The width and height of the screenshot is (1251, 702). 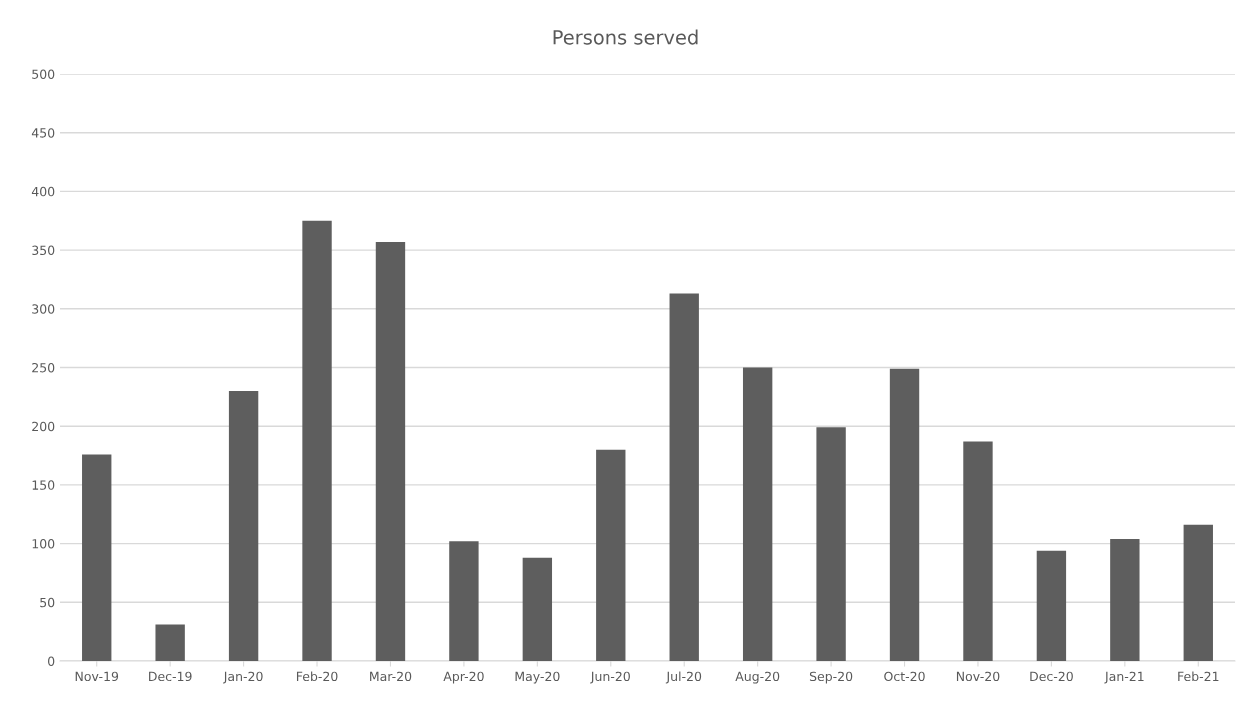 What do you see at coordinates (243, 677) in the screenshot?
I see `x-tick-label: Jan-20` at bounding box center [243, 677].